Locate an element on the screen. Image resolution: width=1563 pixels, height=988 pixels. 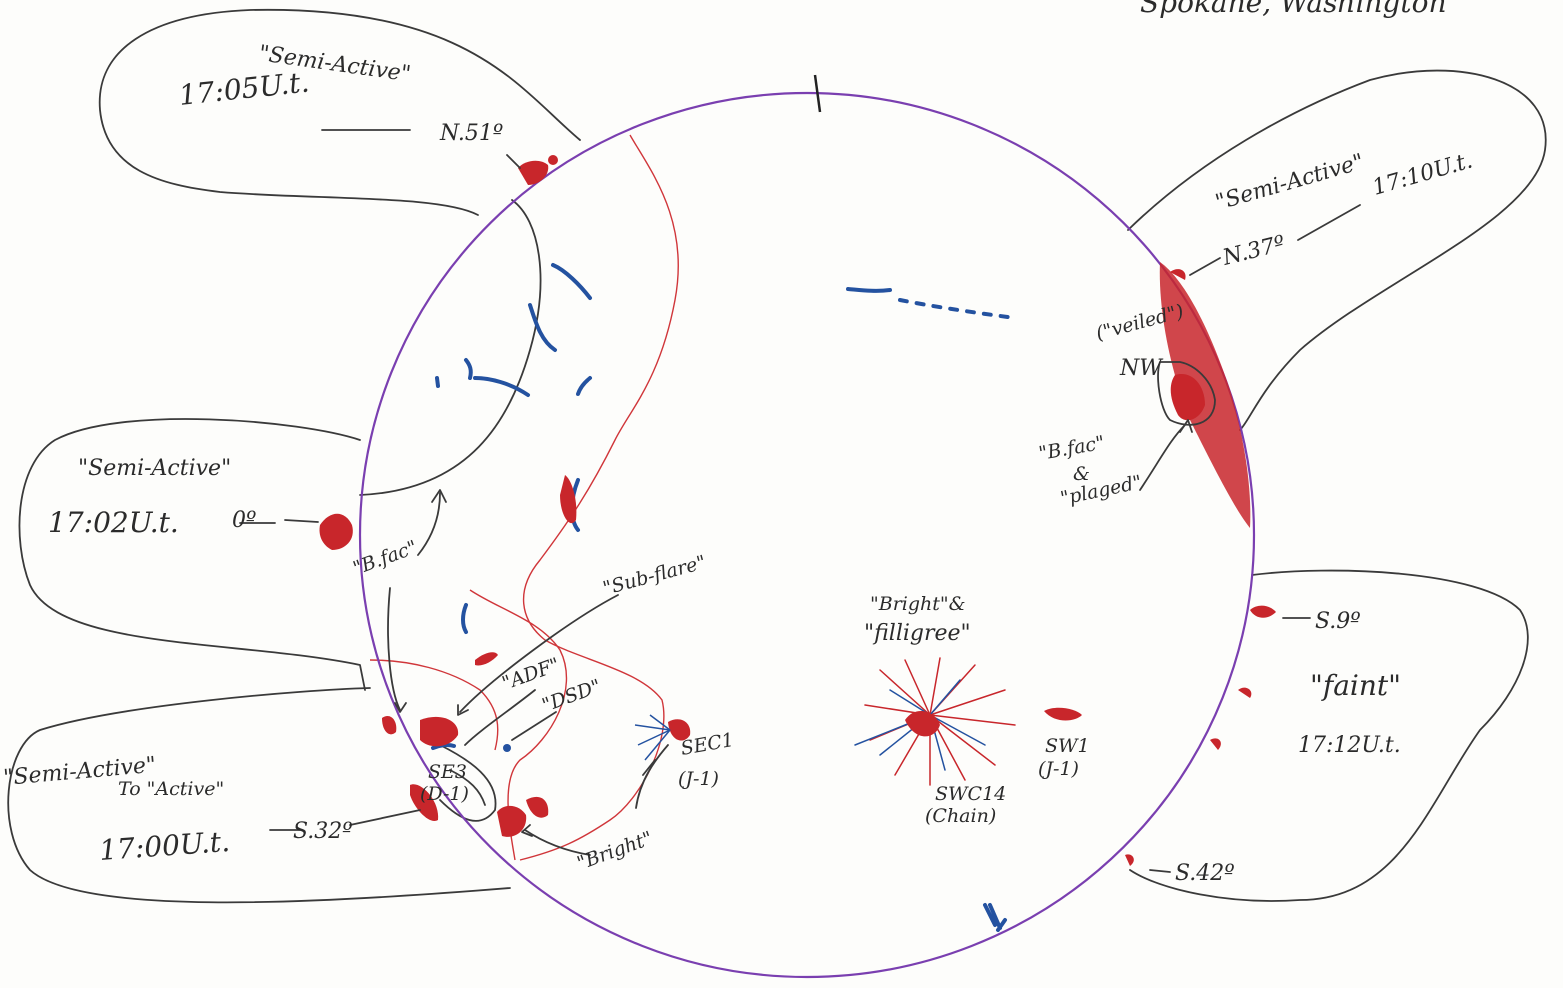
region-outline-upper is located at coordinates (450, 347).